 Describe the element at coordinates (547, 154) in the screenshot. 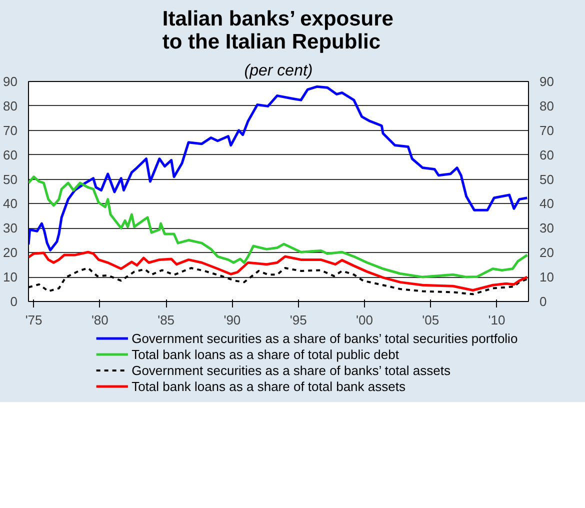

I see `y2-tick-label: 60` at that location.